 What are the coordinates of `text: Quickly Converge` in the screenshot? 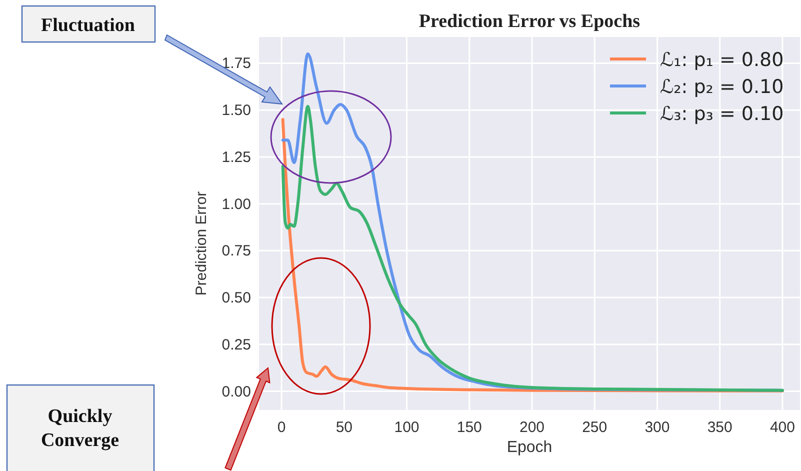 It's located at (80, 428).